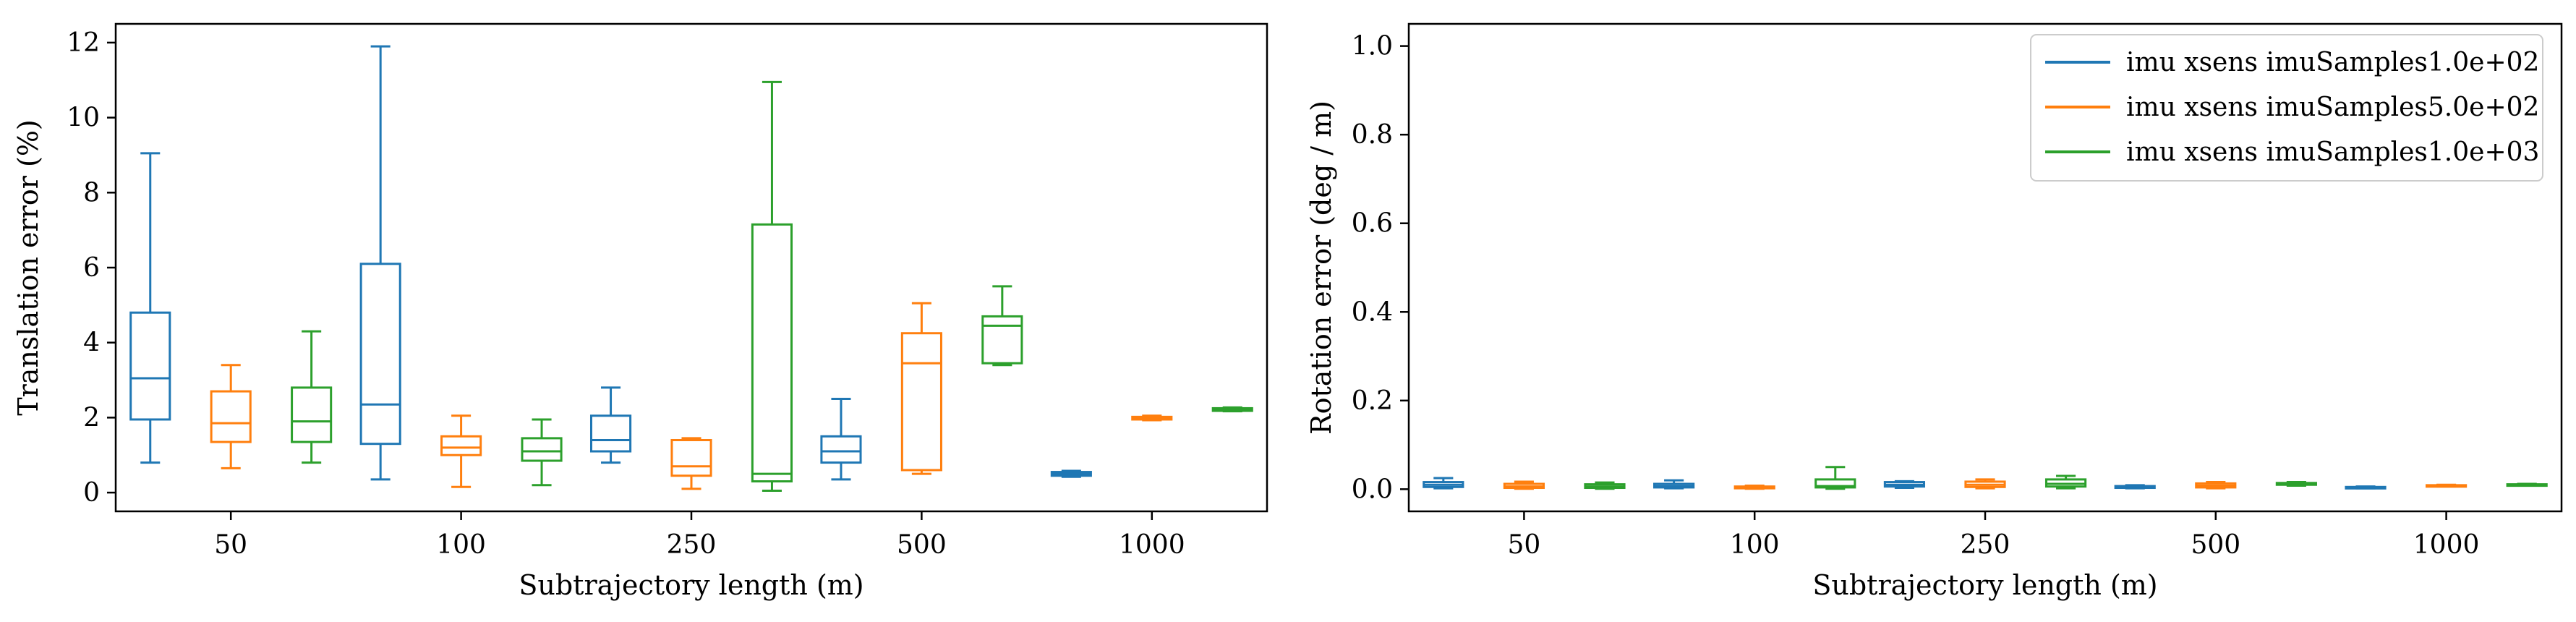 The height and width of the screenshot is (622, 2576). I want to click on y-tick-label: 0.2, so click(1372, 401).